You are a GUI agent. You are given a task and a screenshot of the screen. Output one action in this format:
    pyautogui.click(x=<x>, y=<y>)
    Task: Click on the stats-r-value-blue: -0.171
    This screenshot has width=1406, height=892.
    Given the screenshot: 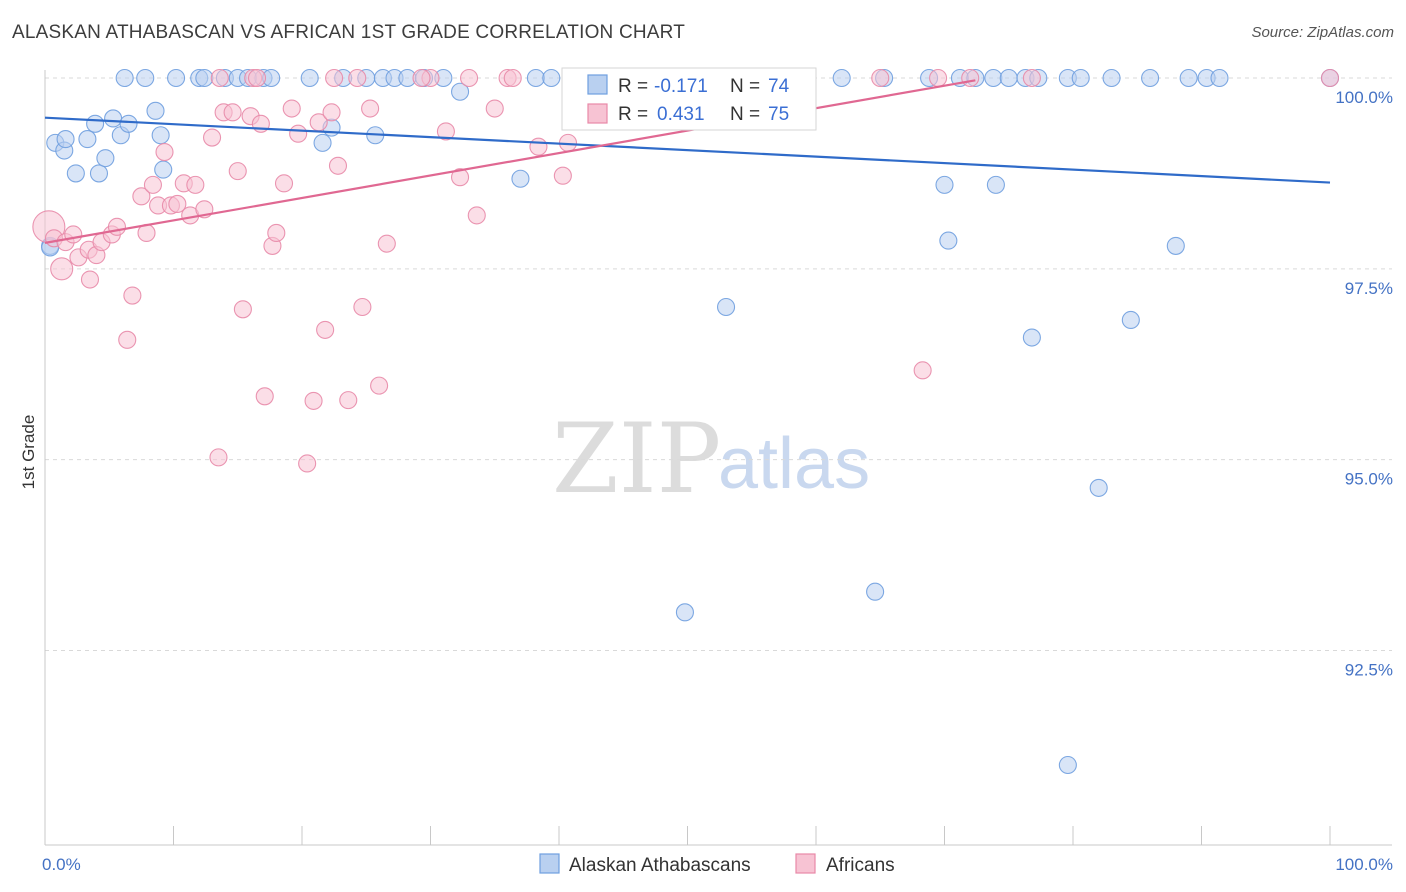 What is the action you would take?
    pyautogui.click(x=681, y=86)
    